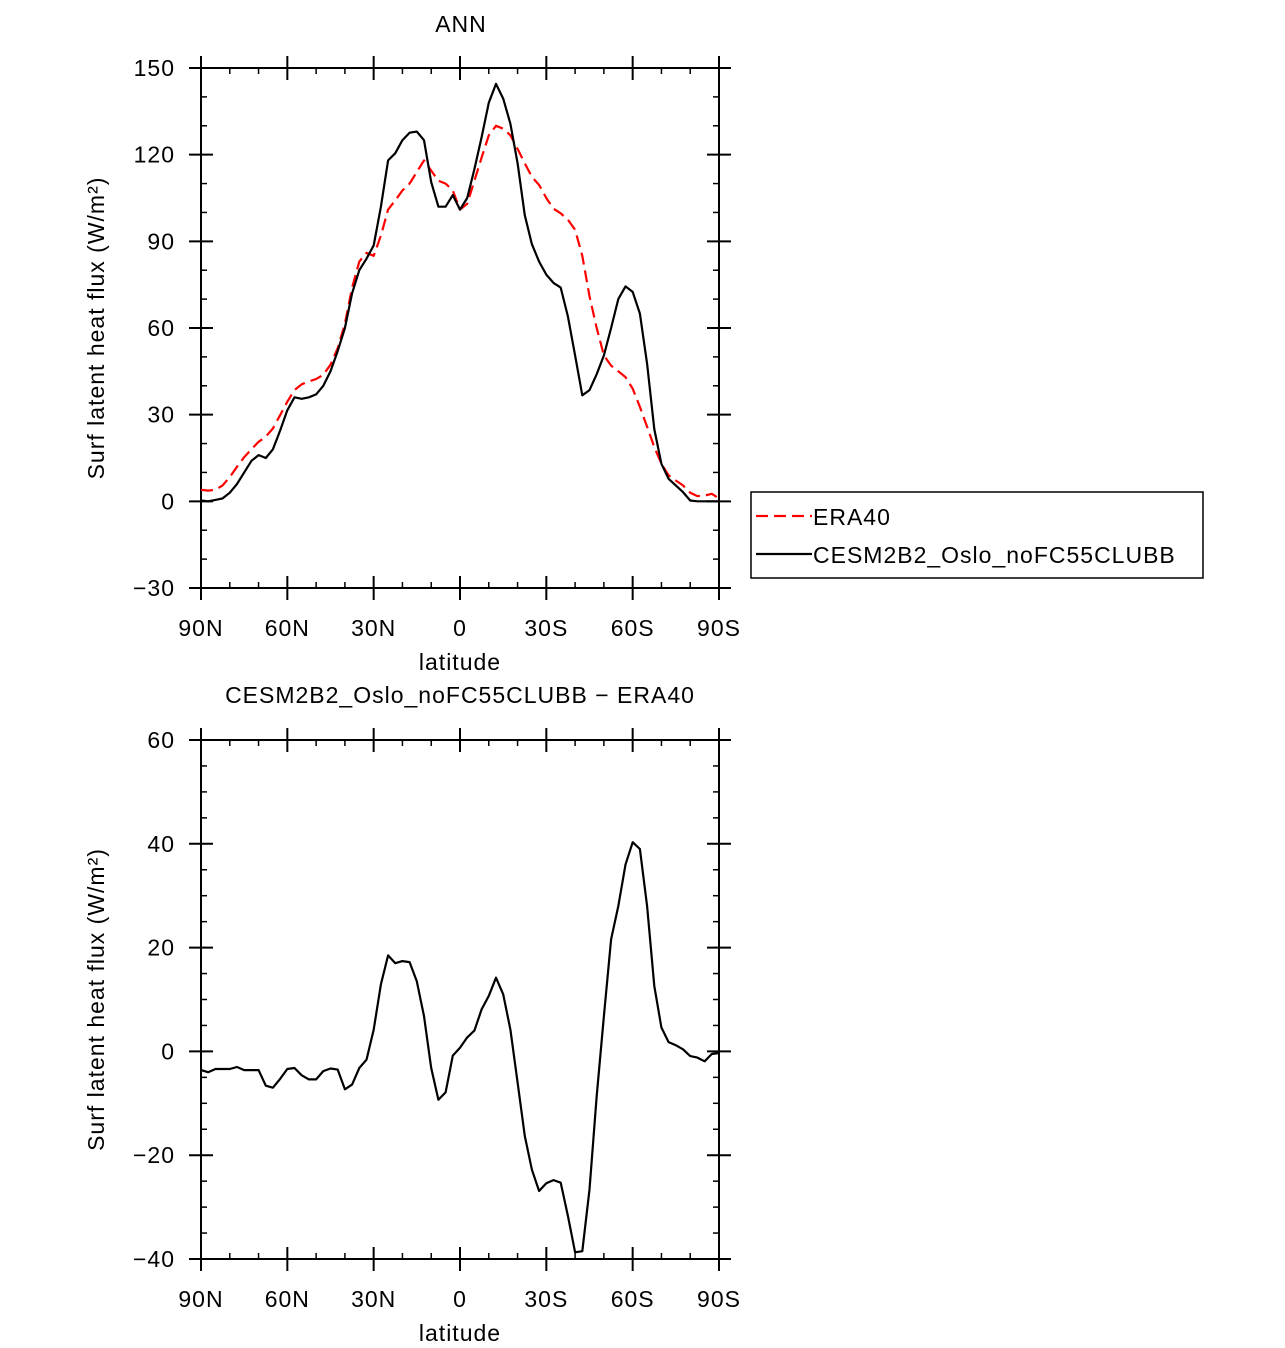 Image resolution: width=1285 pixels, height=1348 pixels. Describe the element at coordinates (154, 68) in the screenshot. I see `y-tick-label: 150` at that location.